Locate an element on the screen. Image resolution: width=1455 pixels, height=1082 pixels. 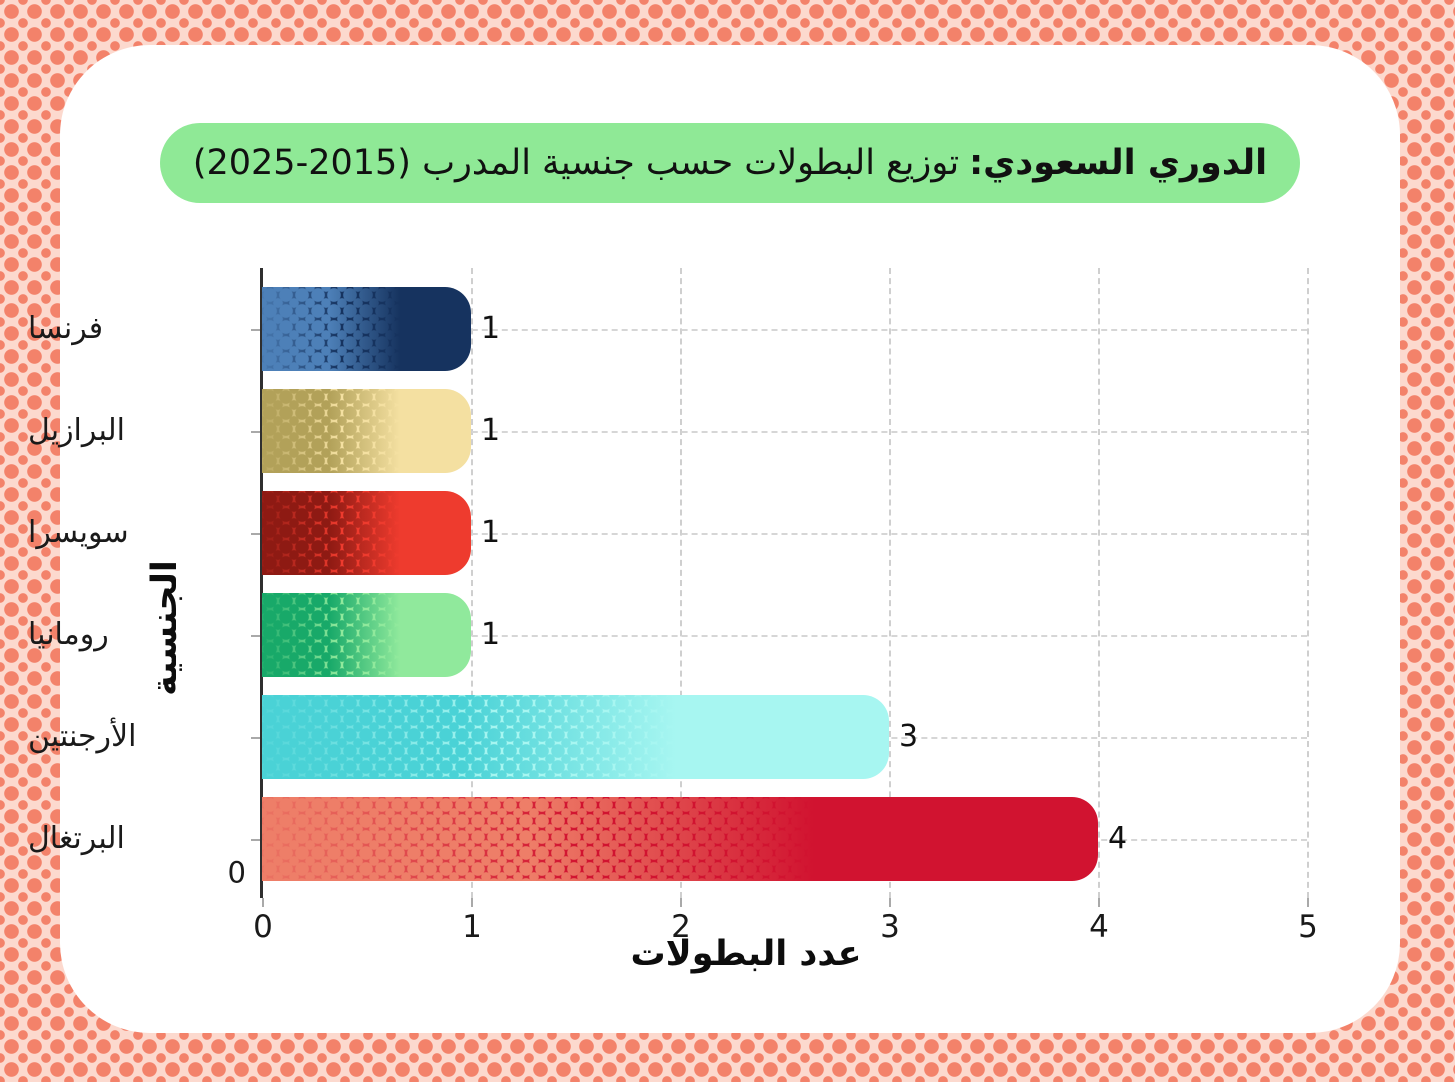
bar-france is located at coordinates (366, 329).